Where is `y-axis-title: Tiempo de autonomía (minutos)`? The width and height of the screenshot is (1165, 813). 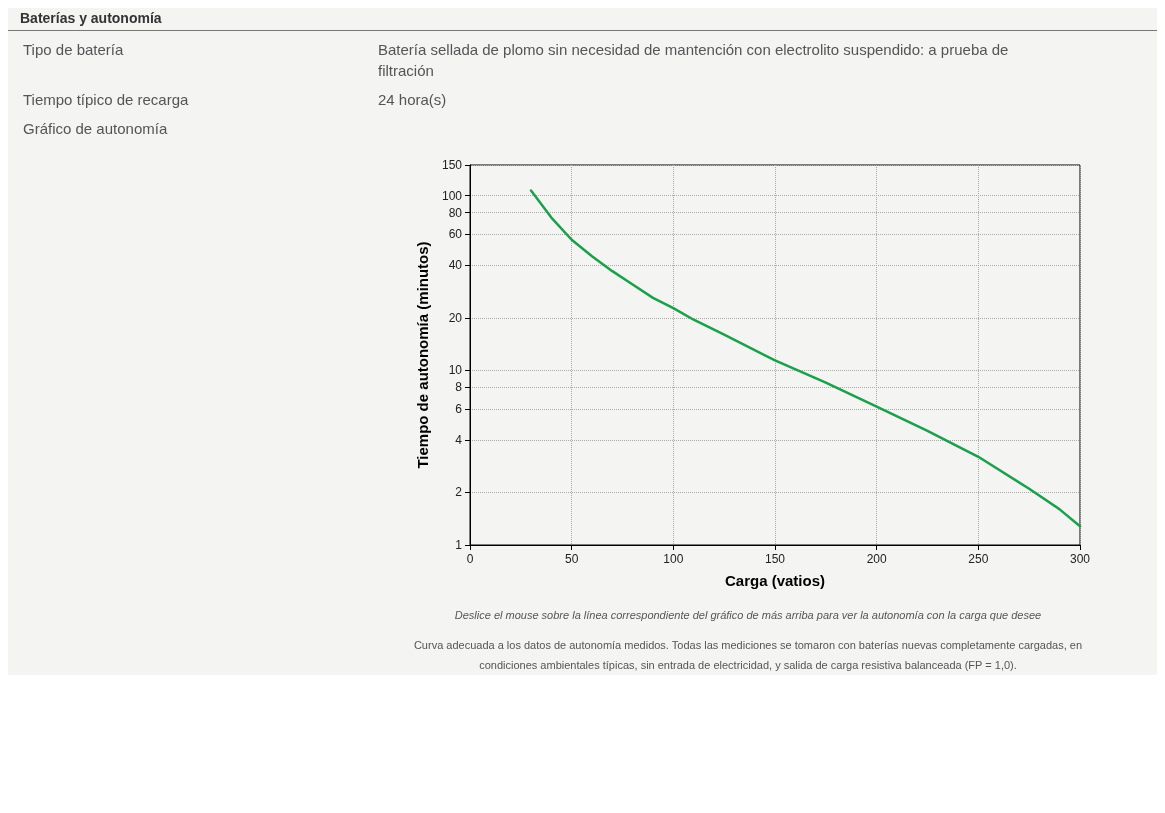
y-axis-title: Tiempo de autonomía (minutos) is located at coordinates (422, 355).